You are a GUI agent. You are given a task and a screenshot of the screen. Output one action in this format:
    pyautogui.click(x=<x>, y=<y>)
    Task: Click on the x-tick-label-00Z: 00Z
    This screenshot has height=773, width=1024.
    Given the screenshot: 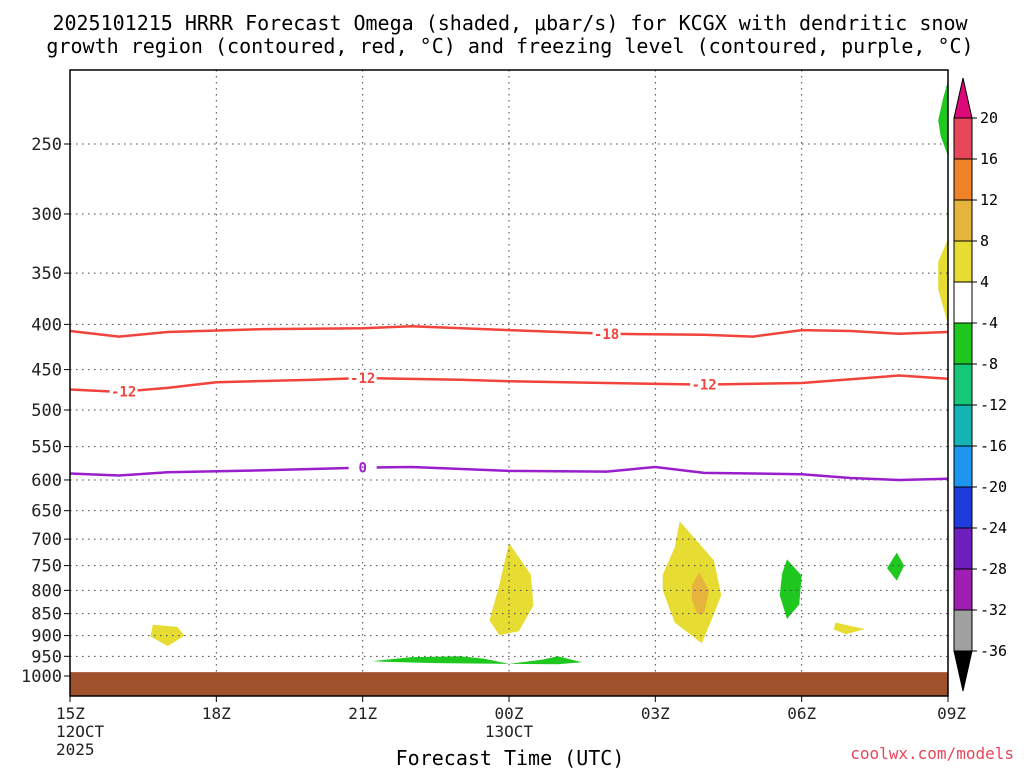 What is the action you would take?
    pyautogui.click(x=509, y=713)
    